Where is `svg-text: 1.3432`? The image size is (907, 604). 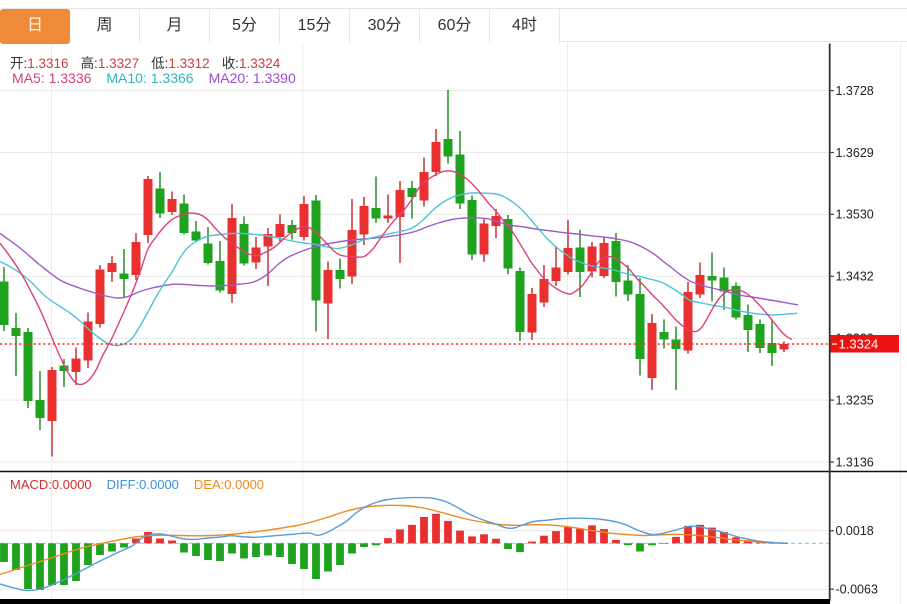
svg-text: 1.3432 is located at coordinates (855, 277).